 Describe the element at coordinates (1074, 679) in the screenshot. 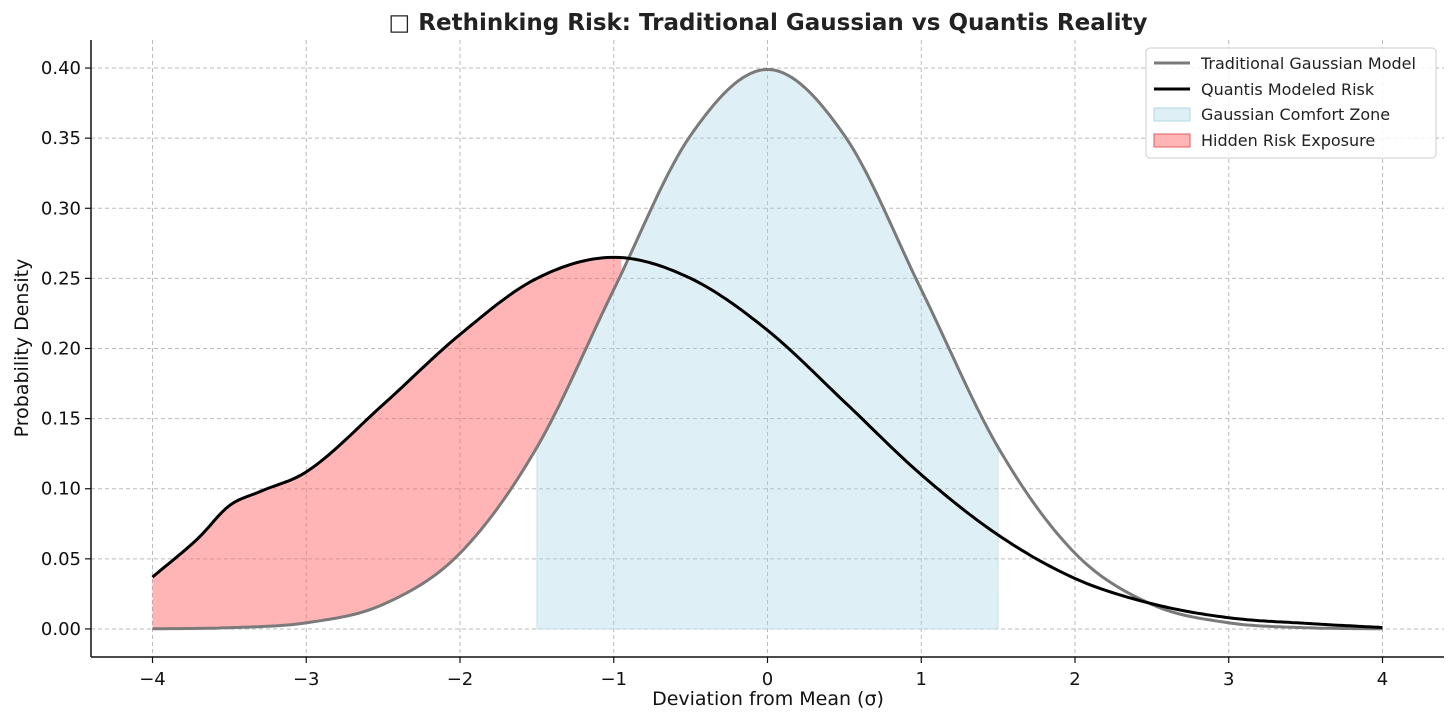

I see `x-tick-label: 2` at that location.